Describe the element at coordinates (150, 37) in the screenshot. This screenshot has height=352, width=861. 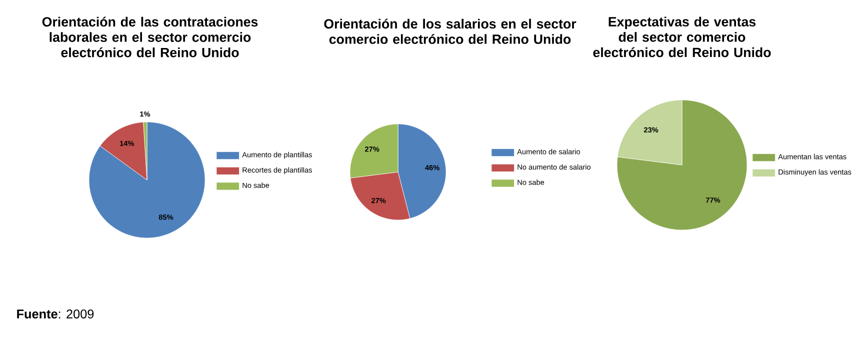
I see `chart-title: Orientación de las contrataciones laborales en el sector comercio electrónico del Reino Unido` at that location.